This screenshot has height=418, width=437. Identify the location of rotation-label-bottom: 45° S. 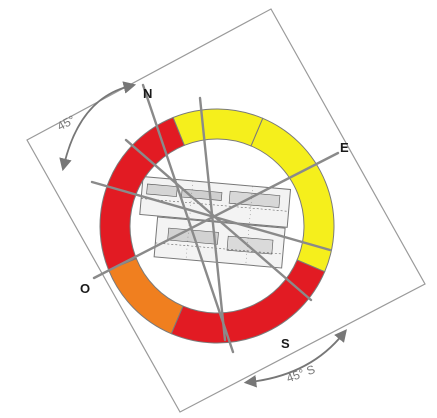
(300, 373).